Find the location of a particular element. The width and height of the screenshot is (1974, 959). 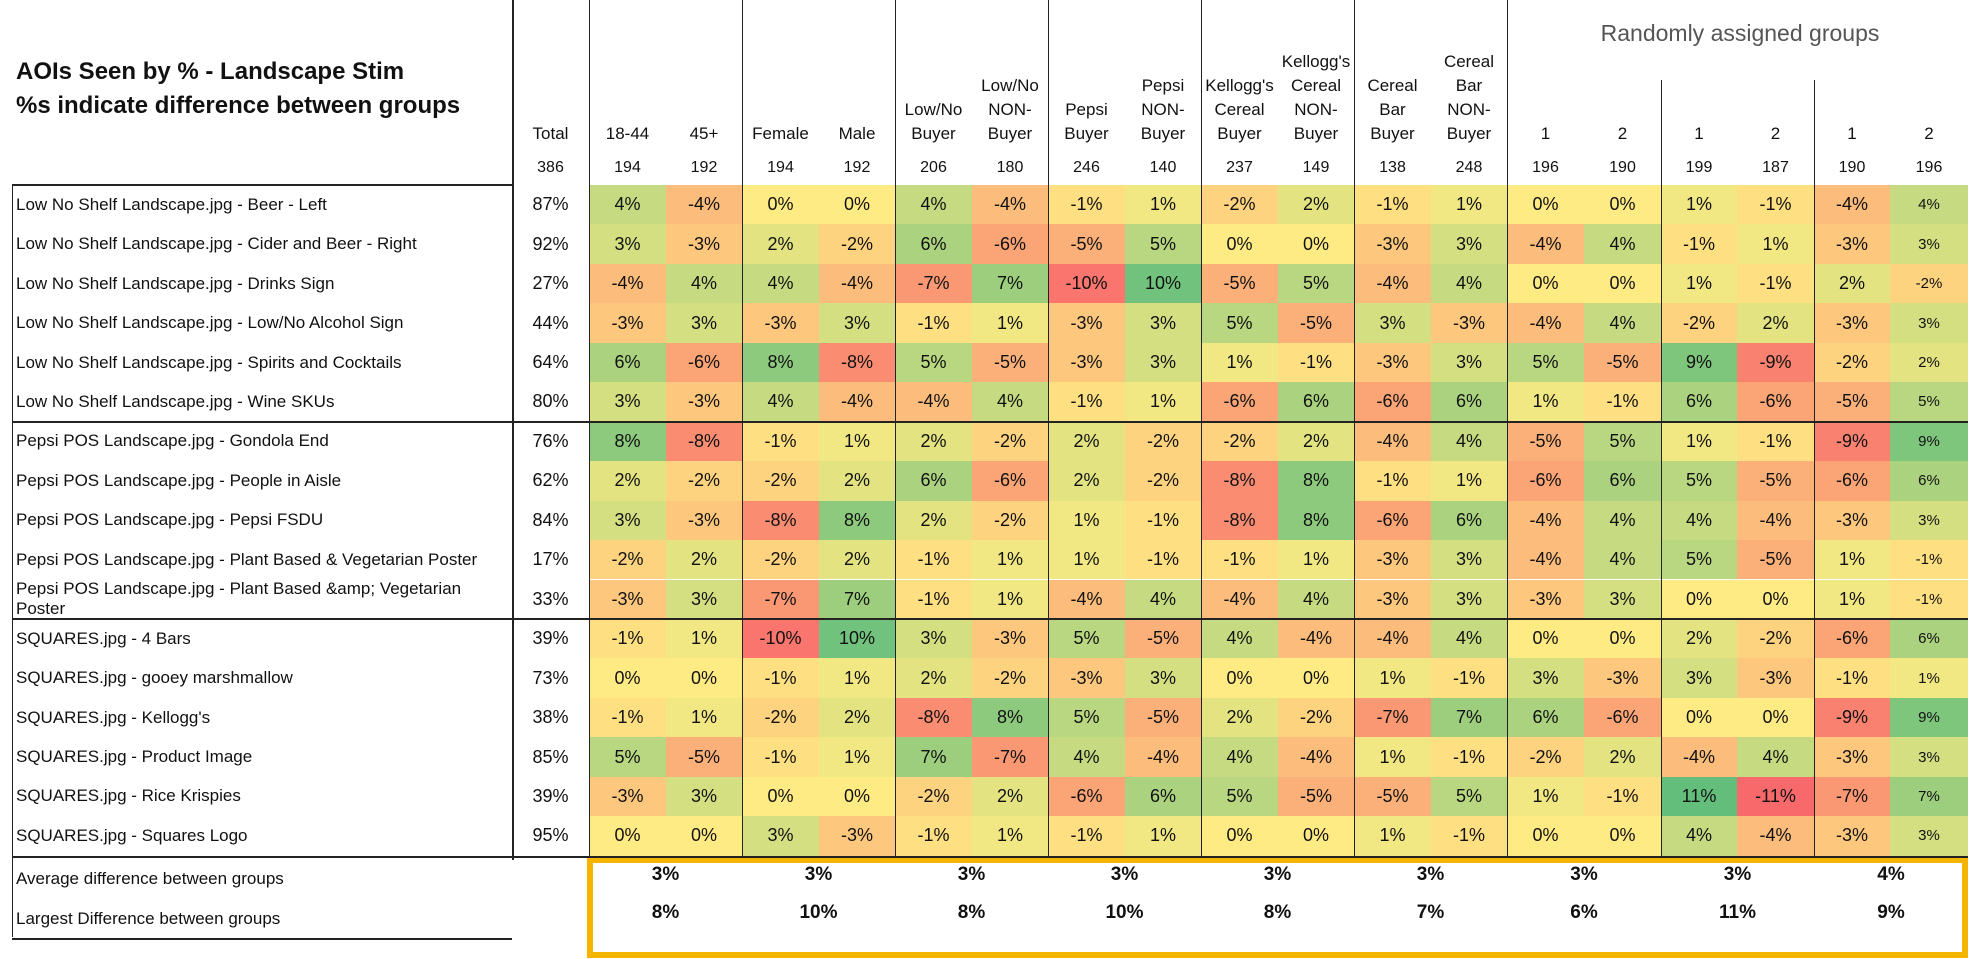

column-header: Male is located at coordinates (857, 133).